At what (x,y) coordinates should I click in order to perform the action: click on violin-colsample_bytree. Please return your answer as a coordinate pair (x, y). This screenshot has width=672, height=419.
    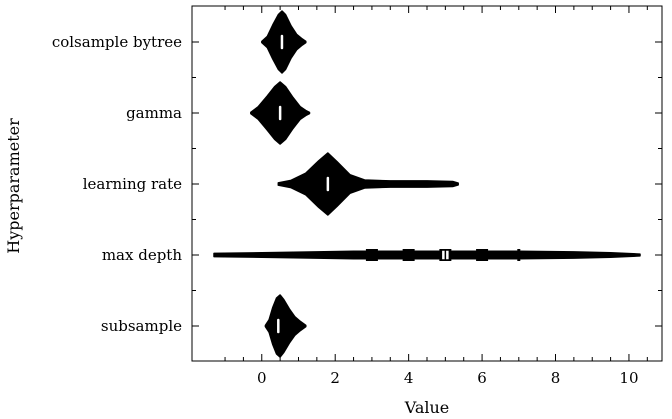
    Looking at the image, I should click on (284, 42).